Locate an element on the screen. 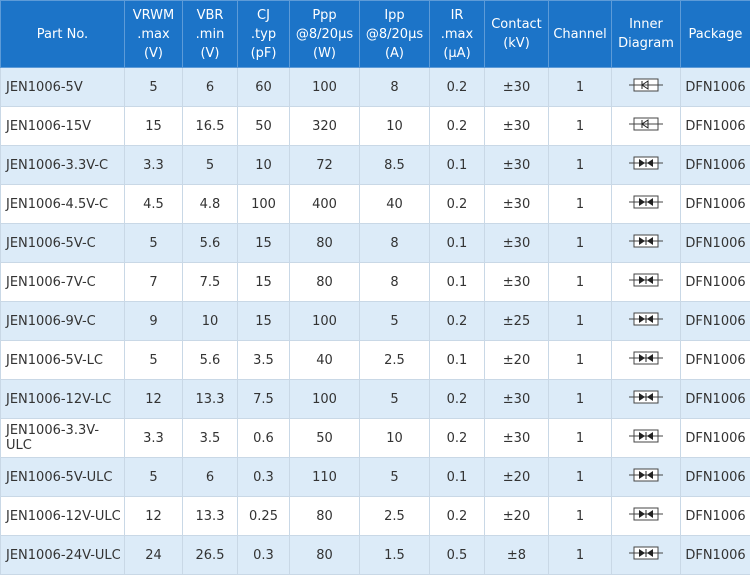 The width and height of the screenshot is (750, 575). cell: 100 is located at coordinates (325, 321).